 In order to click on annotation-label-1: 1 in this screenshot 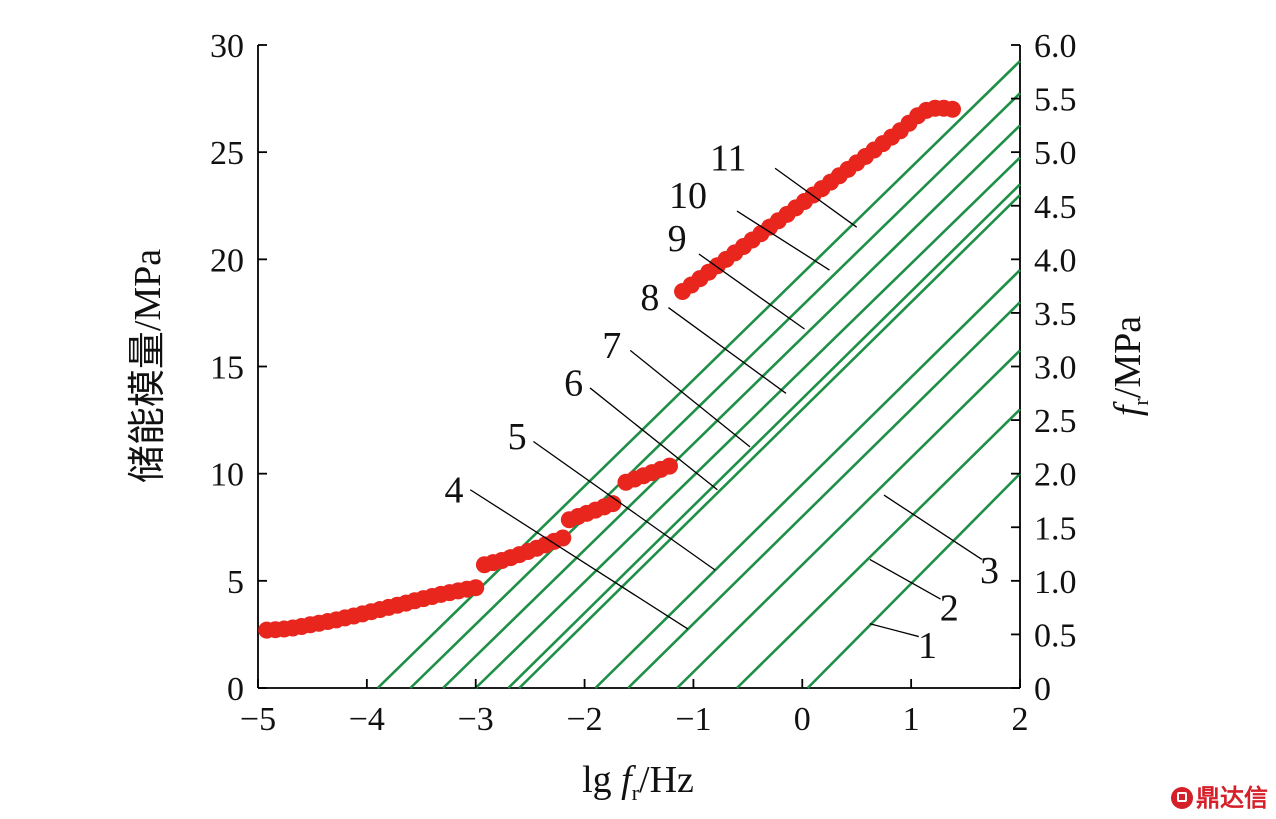, I will do `click(927, 646)`.